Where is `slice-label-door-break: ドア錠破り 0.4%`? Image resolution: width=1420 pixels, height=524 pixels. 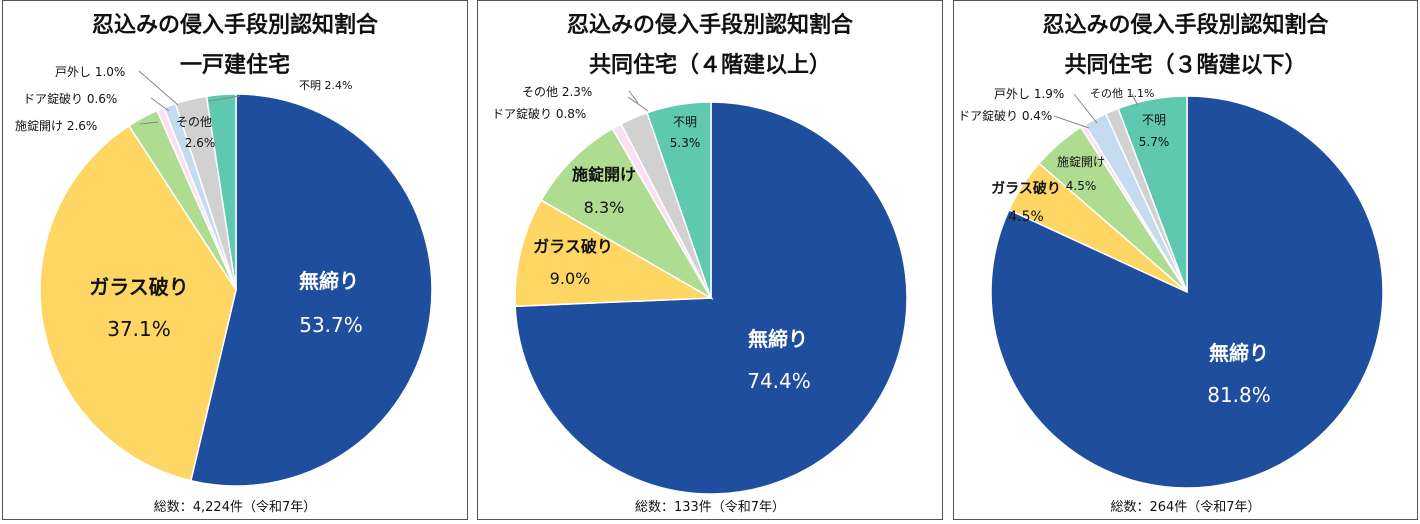 slice-label-door-break: ドア錠破り 0.4% is located at coordinates (1005, 116).